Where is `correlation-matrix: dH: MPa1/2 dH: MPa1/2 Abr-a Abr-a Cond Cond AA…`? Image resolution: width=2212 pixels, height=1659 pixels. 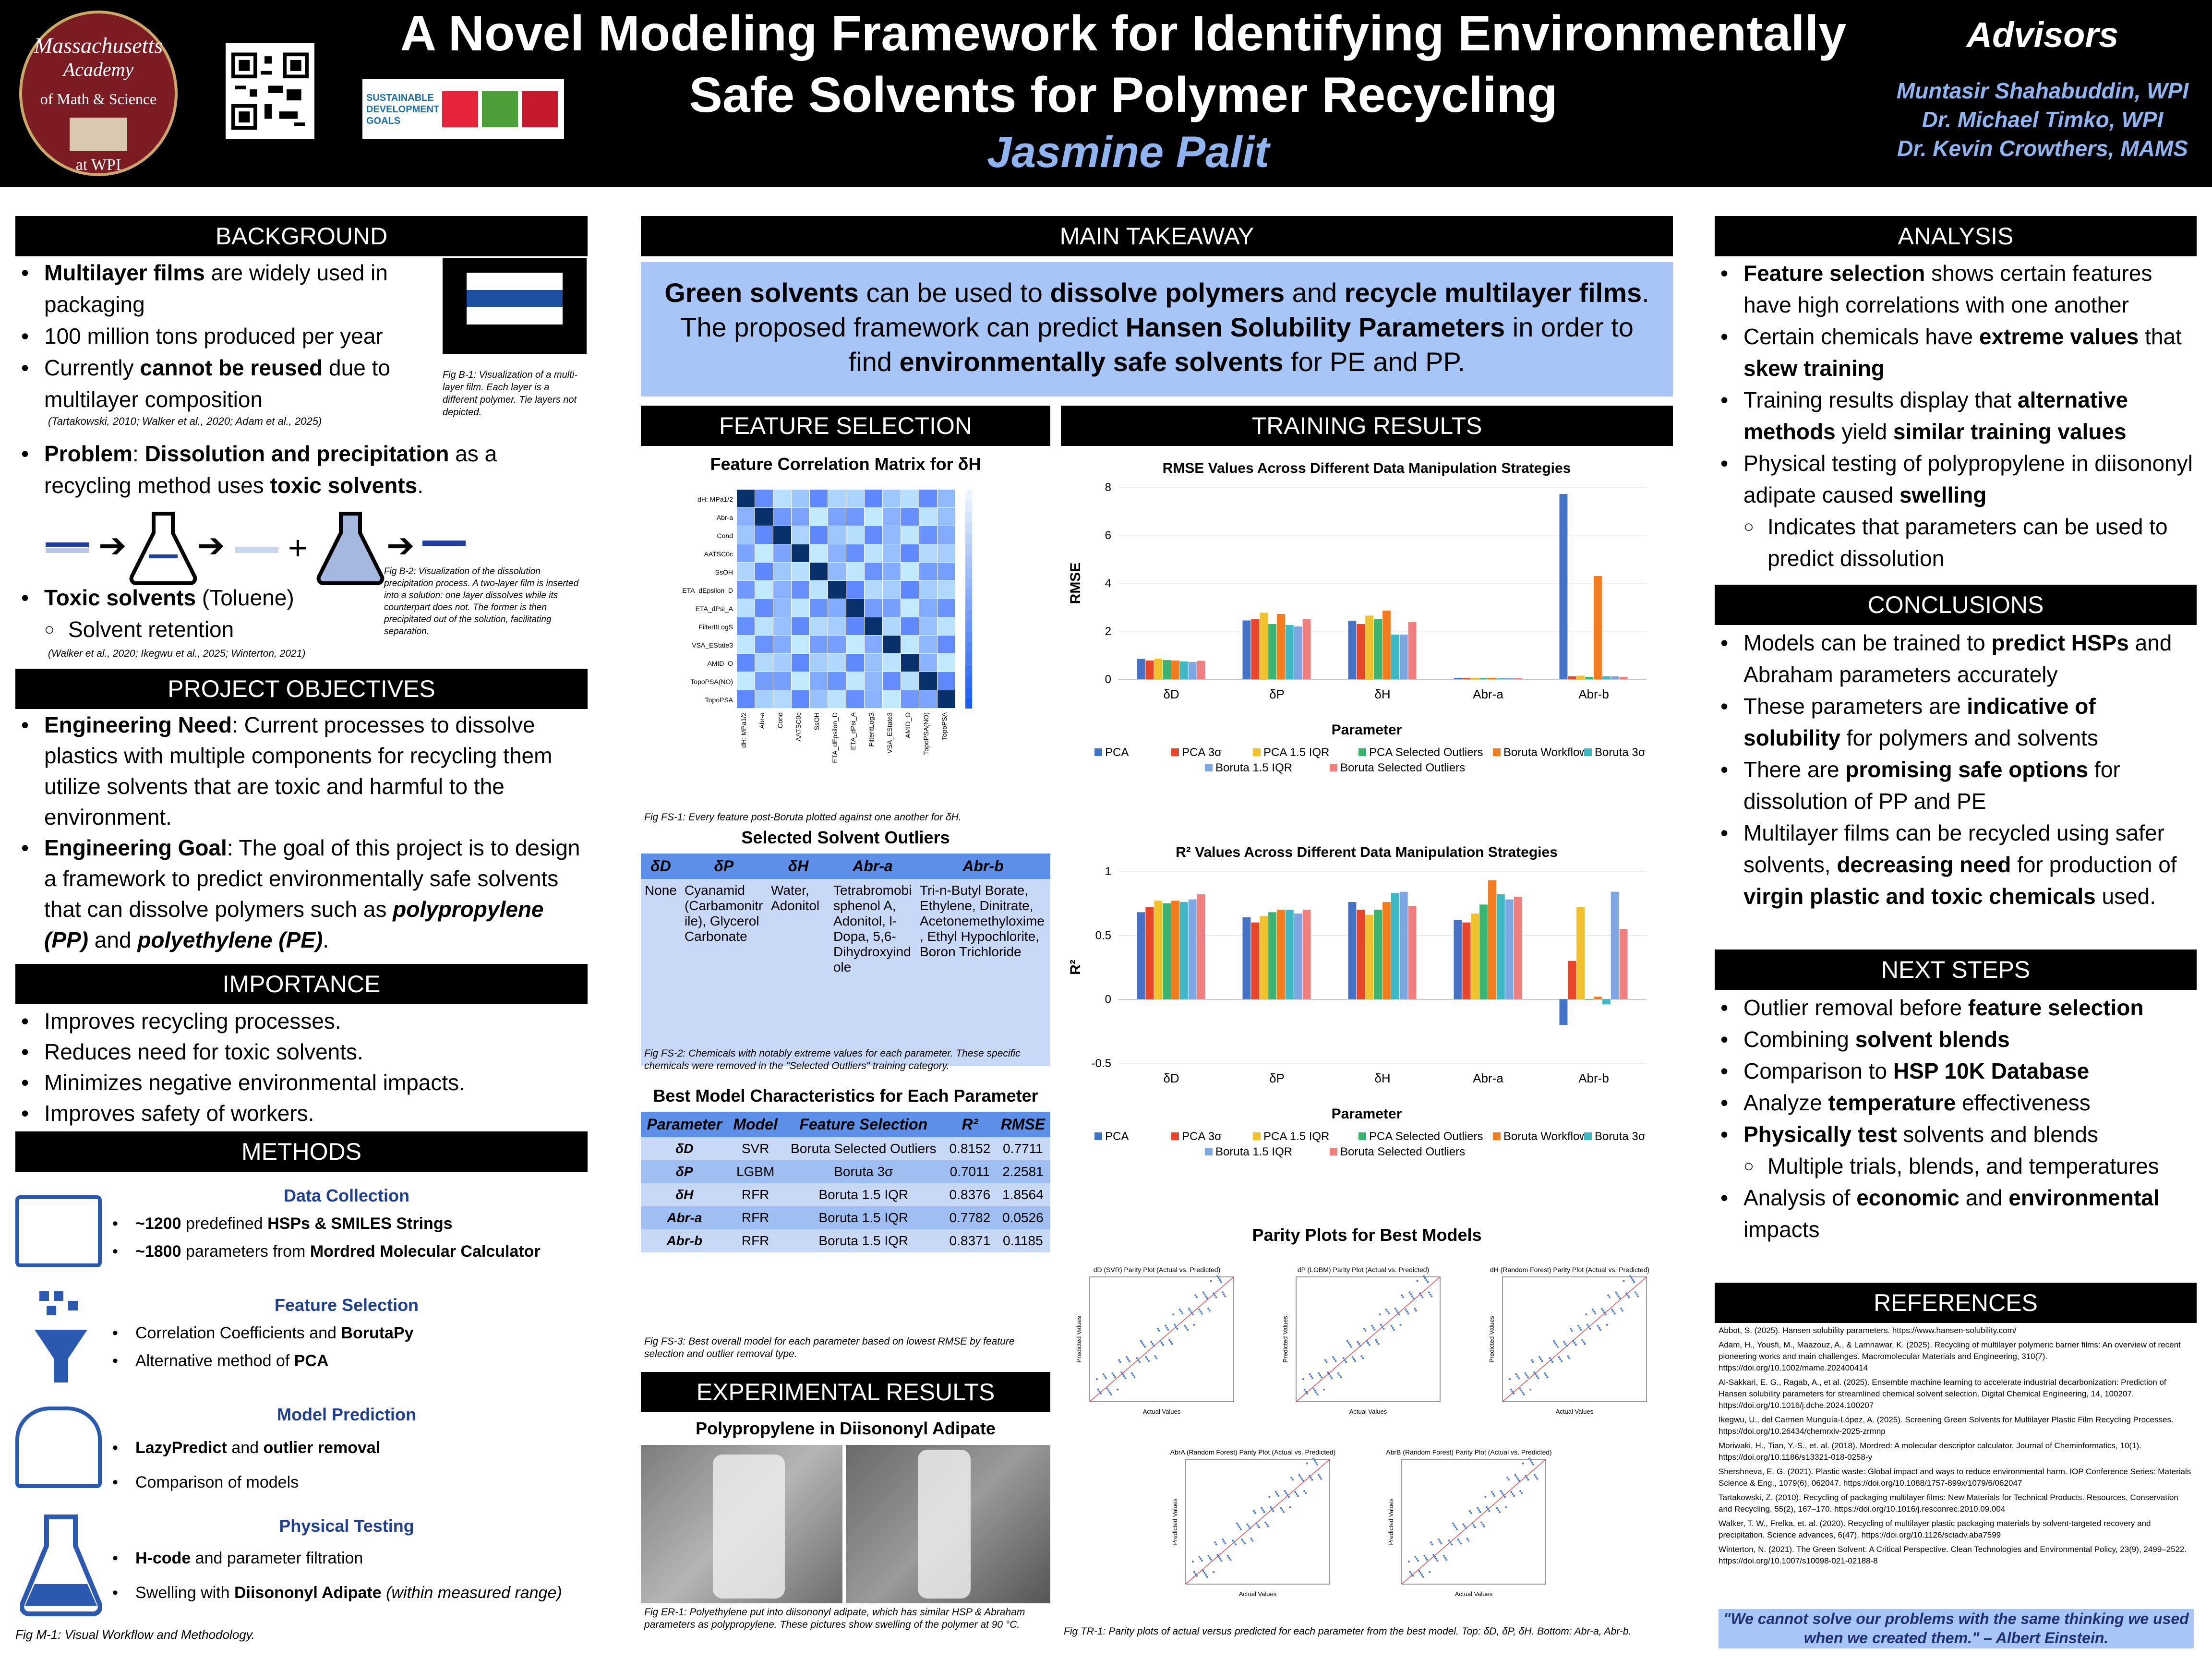
correlation-matrix: dH: MPa1/2 dH: MPa1/2 Abr-a Abr-a Cond Cond AA… is located at coordinates (845, 645).